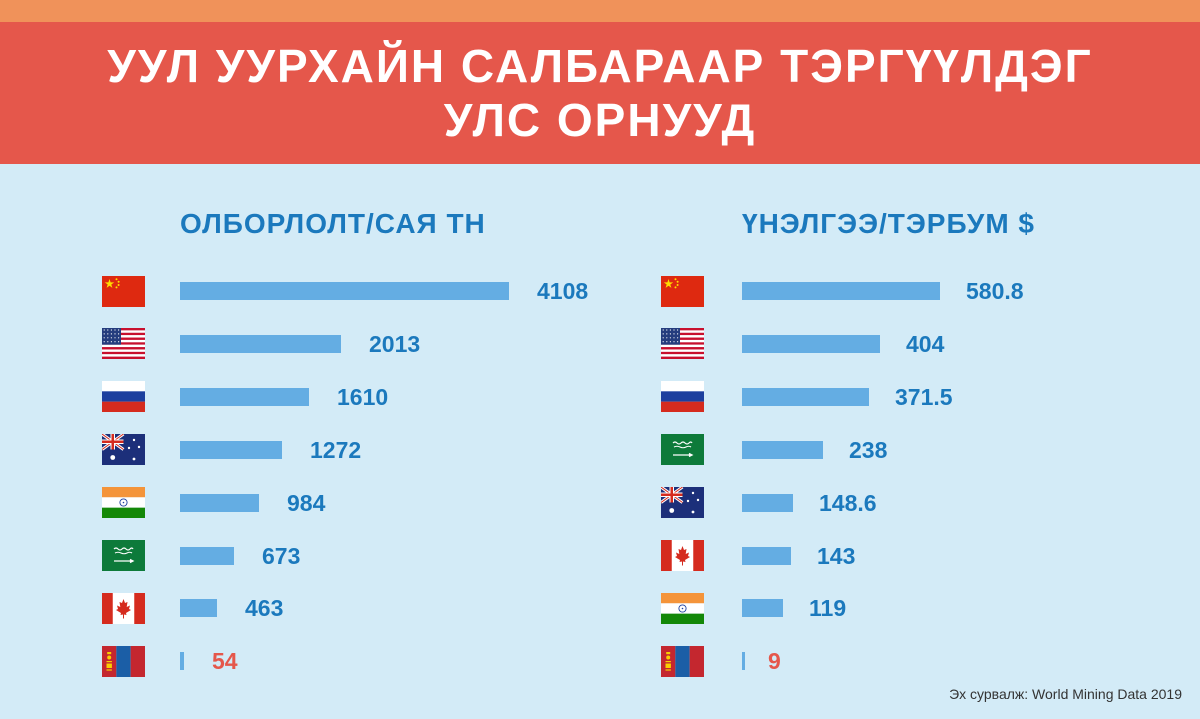 The image size is (1200, 719). What do you see at coordinates (344, 291) in the screenshot?
I see `bar-left-china` at bounding box center [344, 291].